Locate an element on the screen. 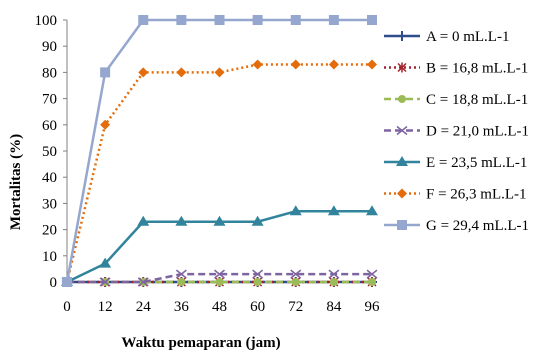 This screenshot has height=355, width=539. x-axis-ticks: 0 12 24 36 48 60 72 84 96 is located at coordinates (221, 298).